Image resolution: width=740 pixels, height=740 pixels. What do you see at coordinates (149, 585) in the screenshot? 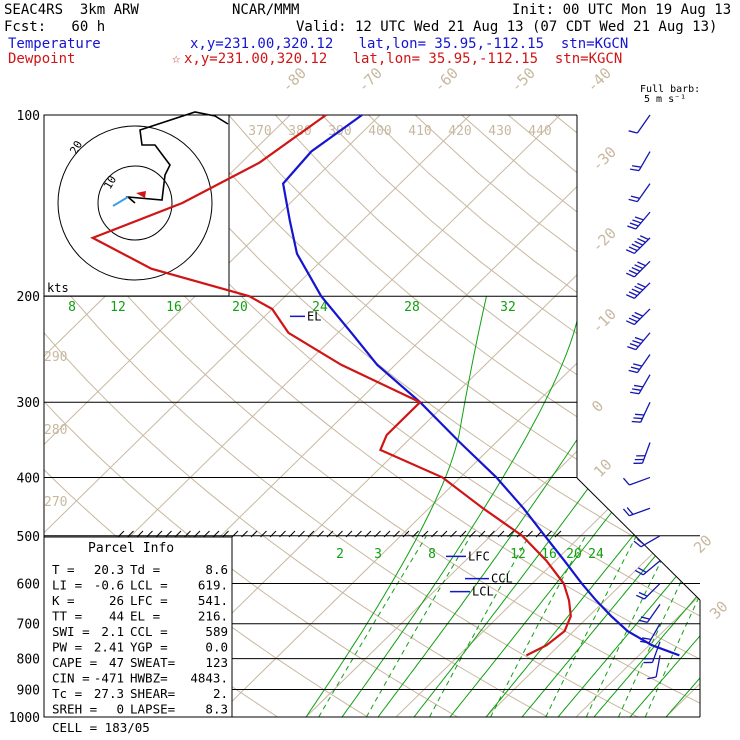
I see `parcel-param-name: LCL =` at bounding box center [149, 585].